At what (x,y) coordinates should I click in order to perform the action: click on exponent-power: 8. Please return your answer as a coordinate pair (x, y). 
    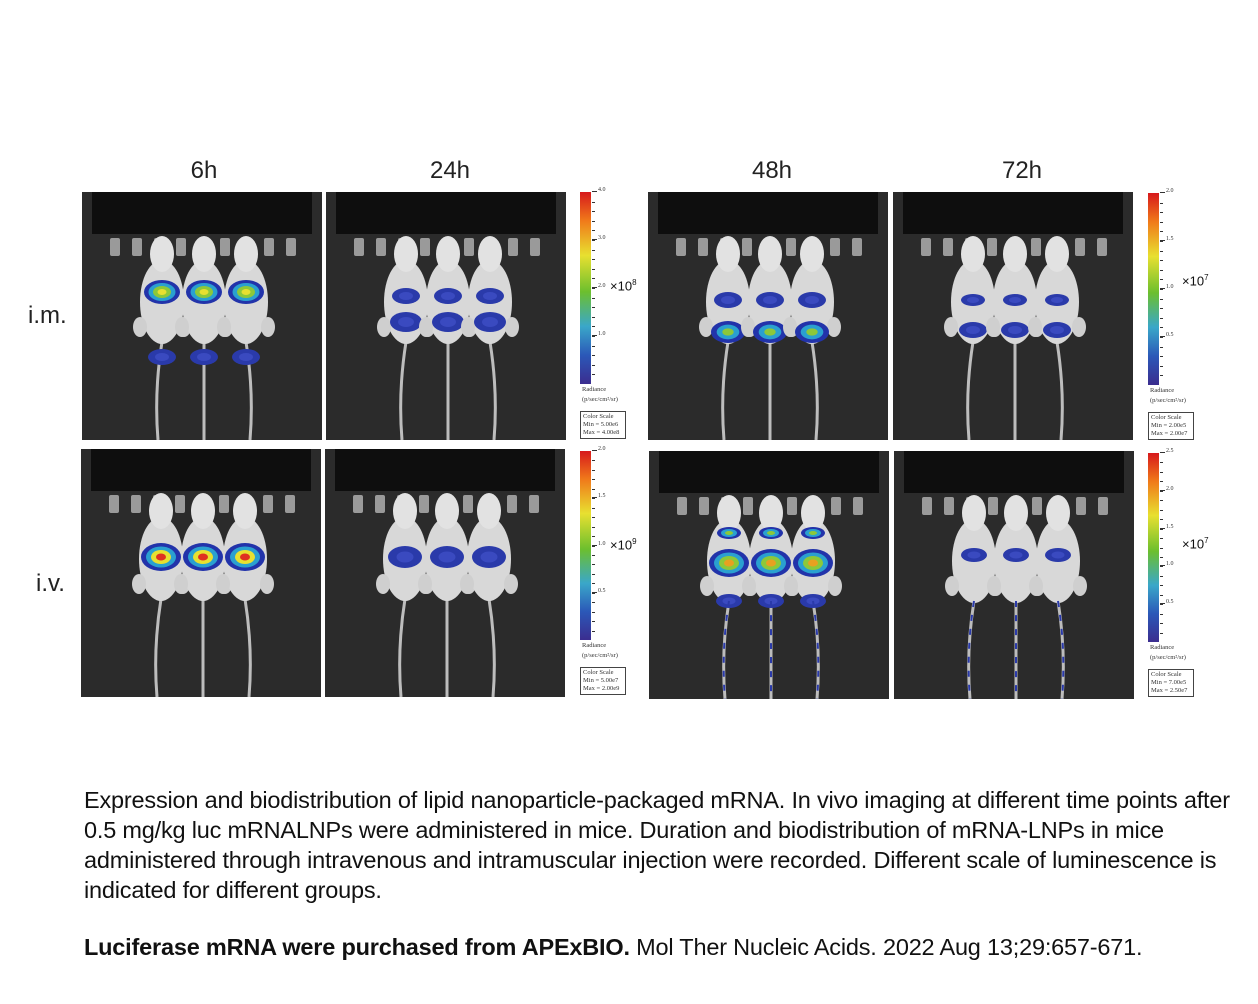
    Looking at the image, I should click on (634, 282).